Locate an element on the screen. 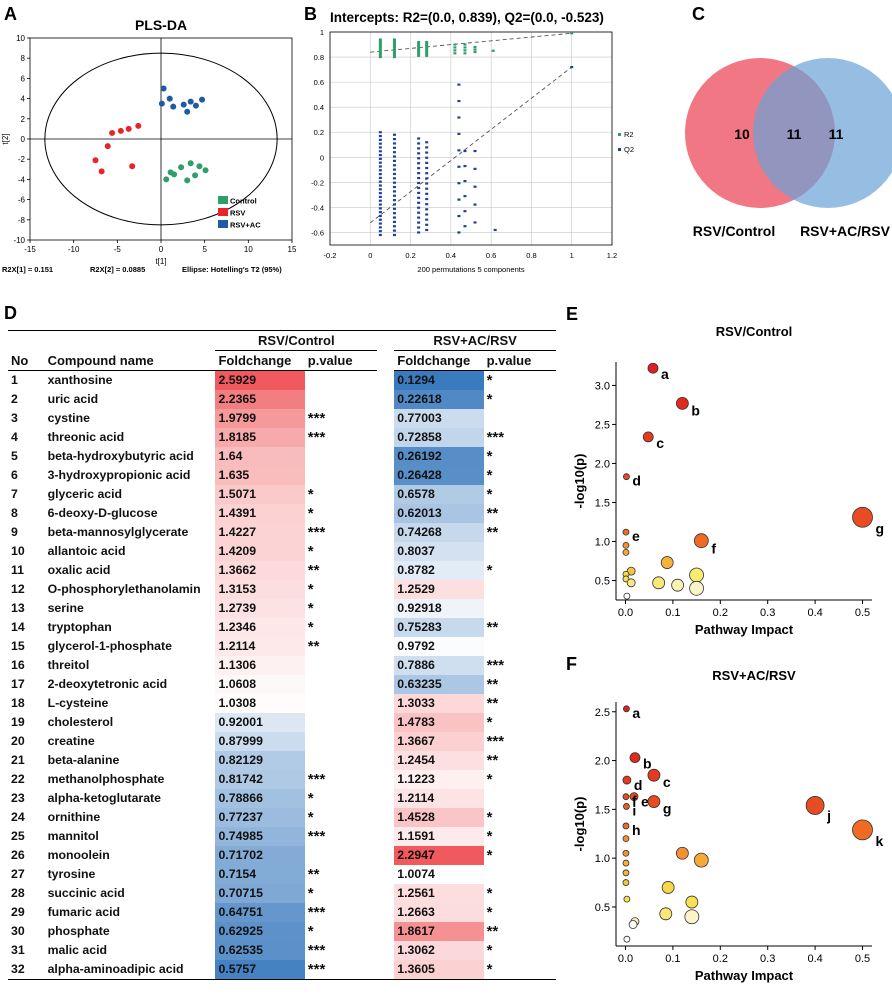 This screenshot has height=1000, width=892. cell-pvalue-right: *** is located at coordinates (495, 741).